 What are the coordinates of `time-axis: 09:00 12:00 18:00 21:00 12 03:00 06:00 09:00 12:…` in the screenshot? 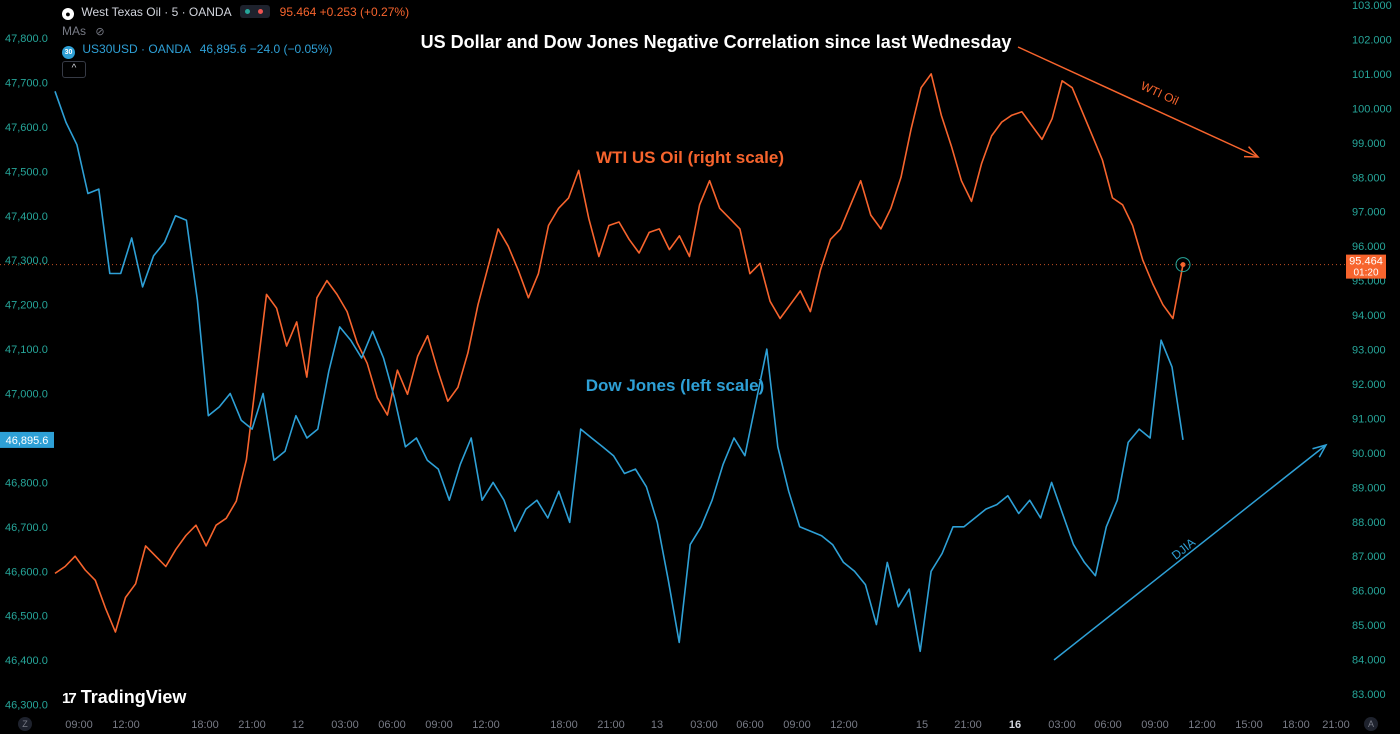 It's located at (707, 725).